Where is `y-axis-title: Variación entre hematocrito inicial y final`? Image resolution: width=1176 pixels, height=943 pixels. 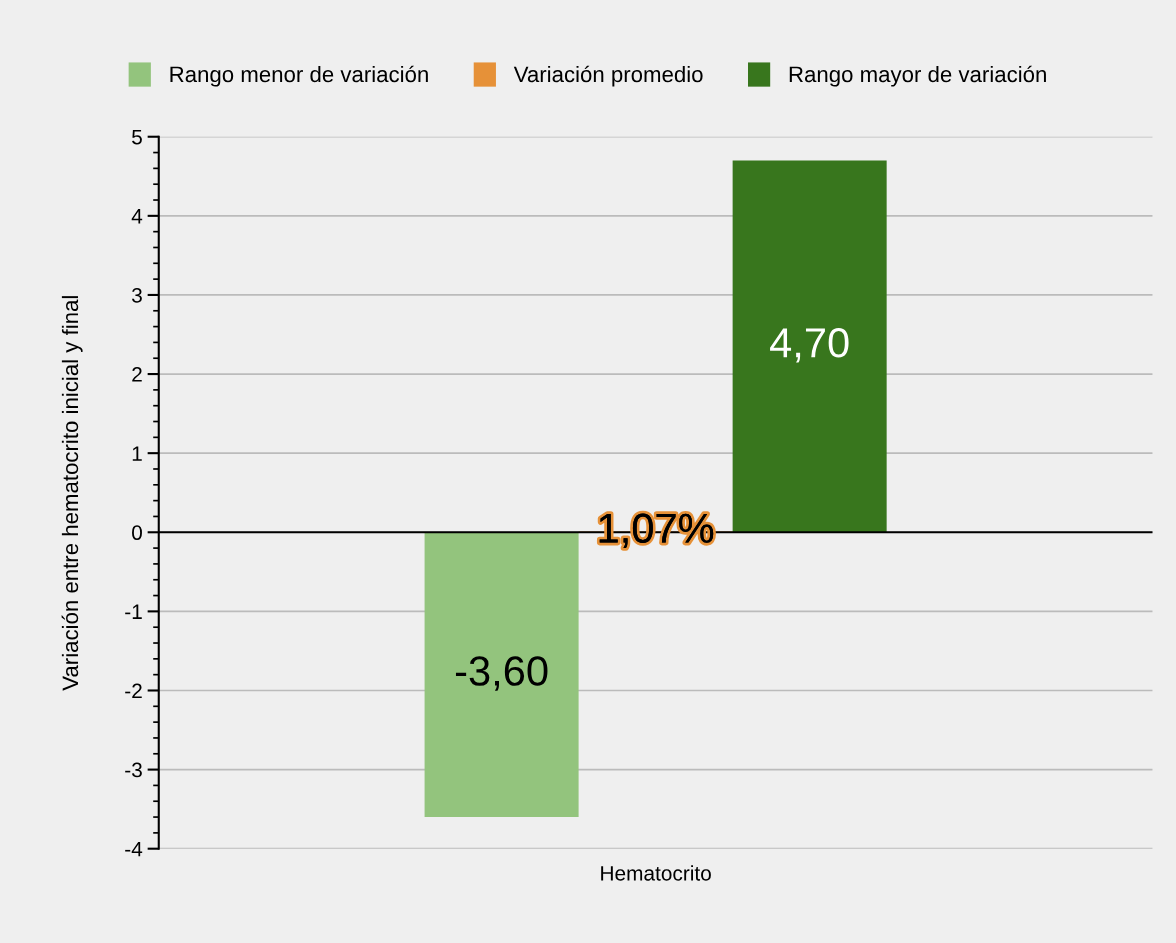
y-axis-title: Variación entre hematocrito inicial y final is located at coordinates (72, 493).